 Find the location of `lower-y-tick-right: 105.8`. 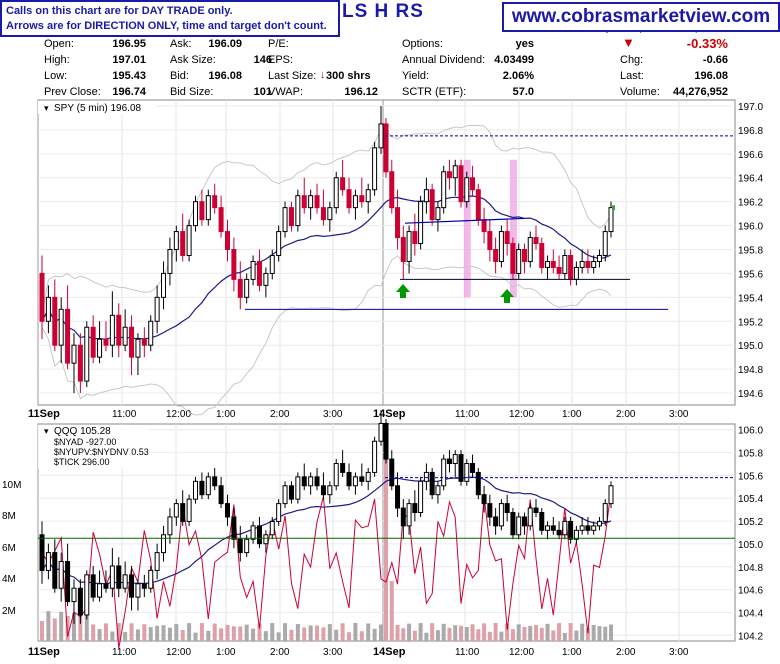

lower-y-tick-right: 105.8 is located at coordinates (750, 454).